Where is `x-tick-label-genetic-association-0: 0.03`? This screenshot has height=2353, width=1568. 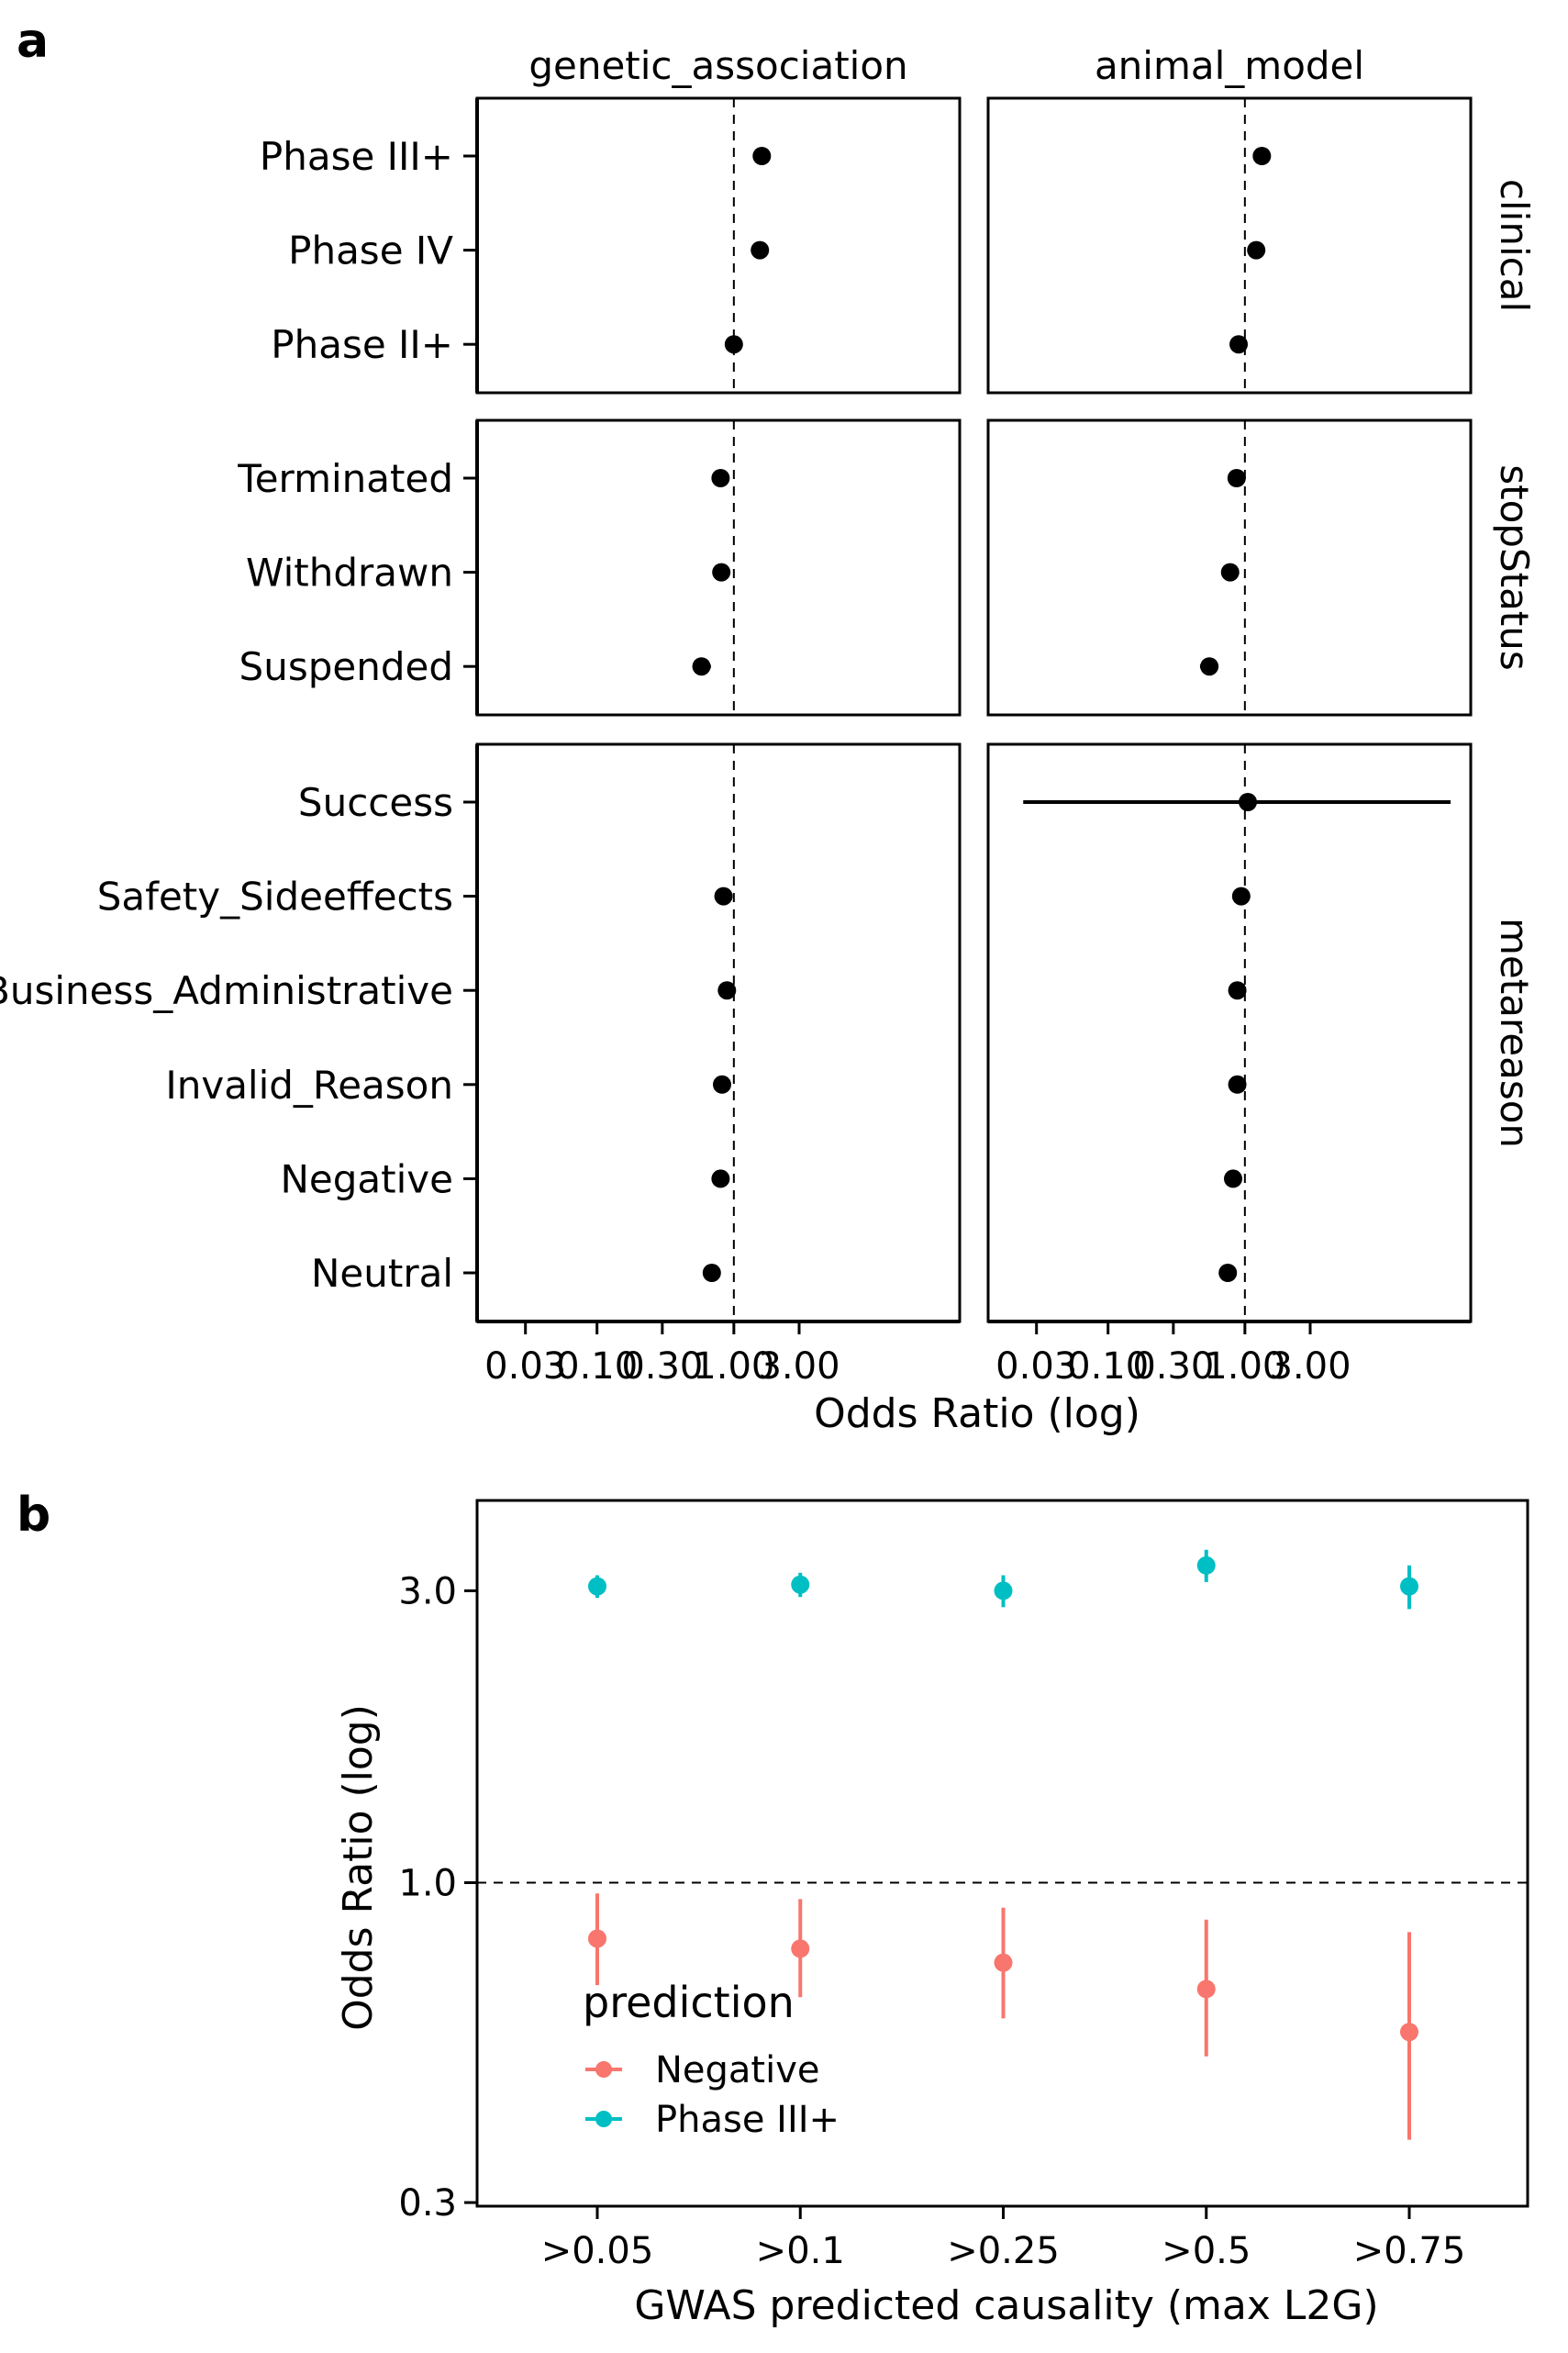 x-tick-label-genetic-association-0: 0.03 is located at coordinates (525, 1367).